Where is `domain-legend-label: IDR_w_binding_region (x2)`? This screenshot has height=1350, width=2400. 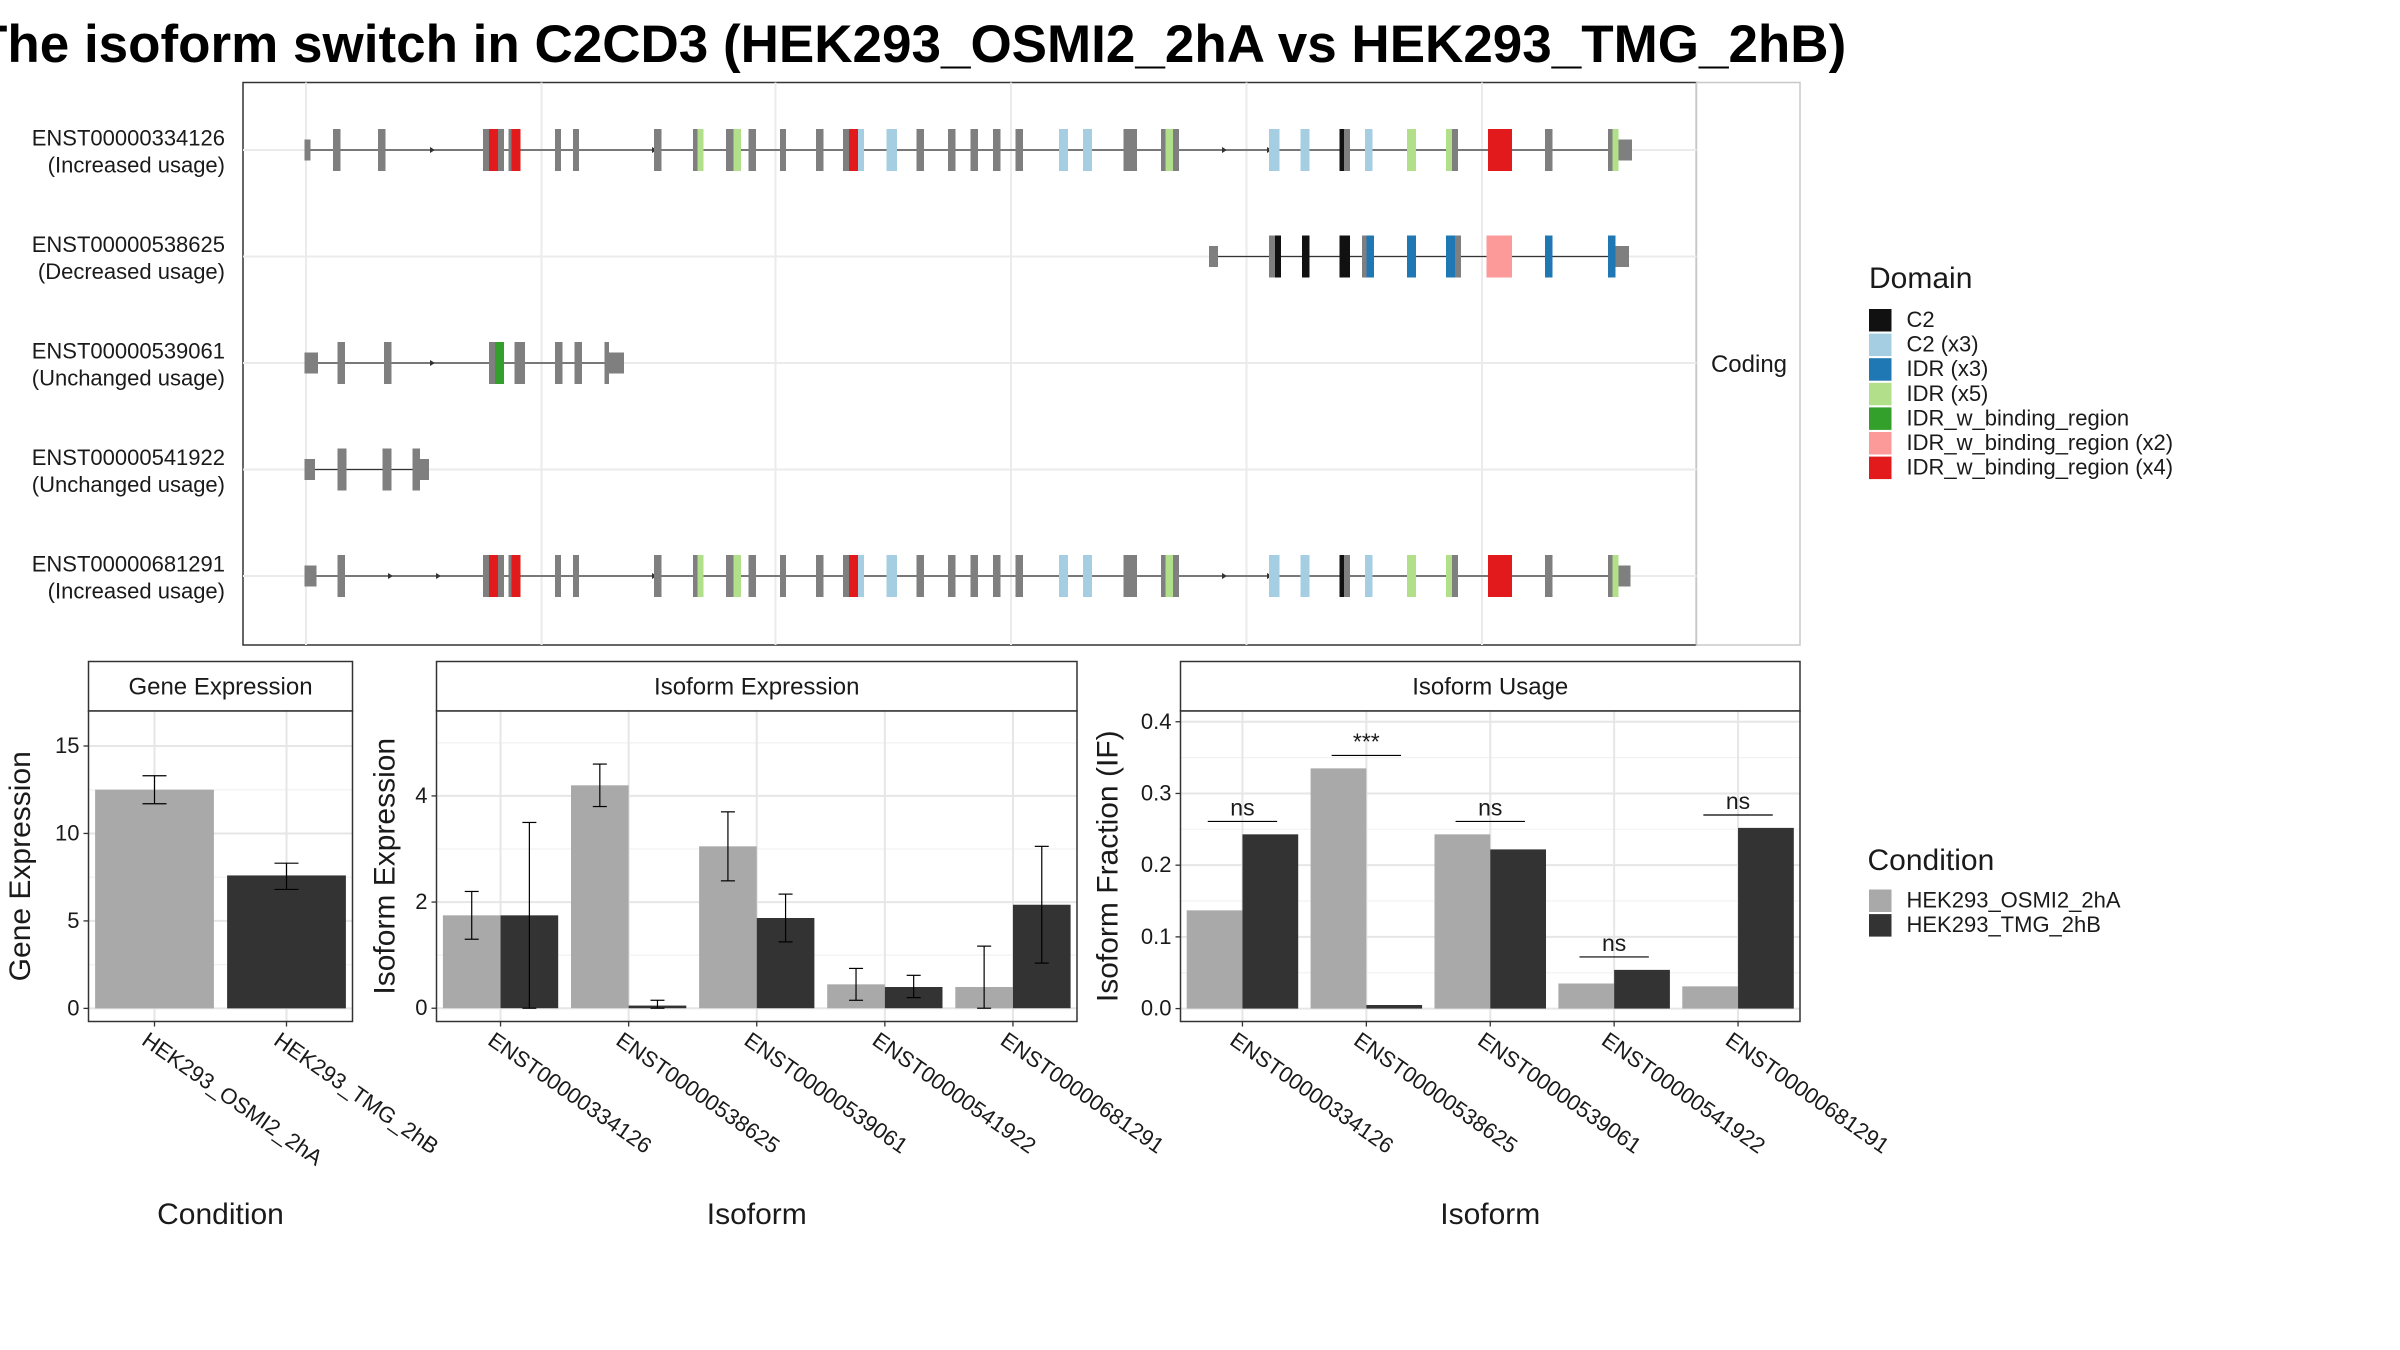 domain-legend-label: IDR_w_binding_region (x2) is located at coordinates (2040, 442).